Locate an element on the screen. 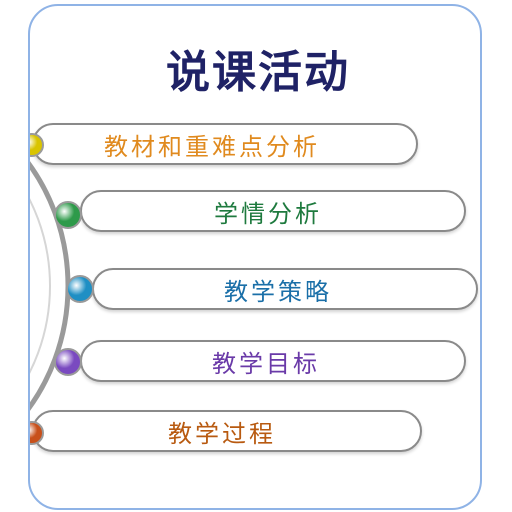 This screenshot has width=512, height=512. item-bar-teaching-goal: 教学目标 is located at coordinates (273, 361).